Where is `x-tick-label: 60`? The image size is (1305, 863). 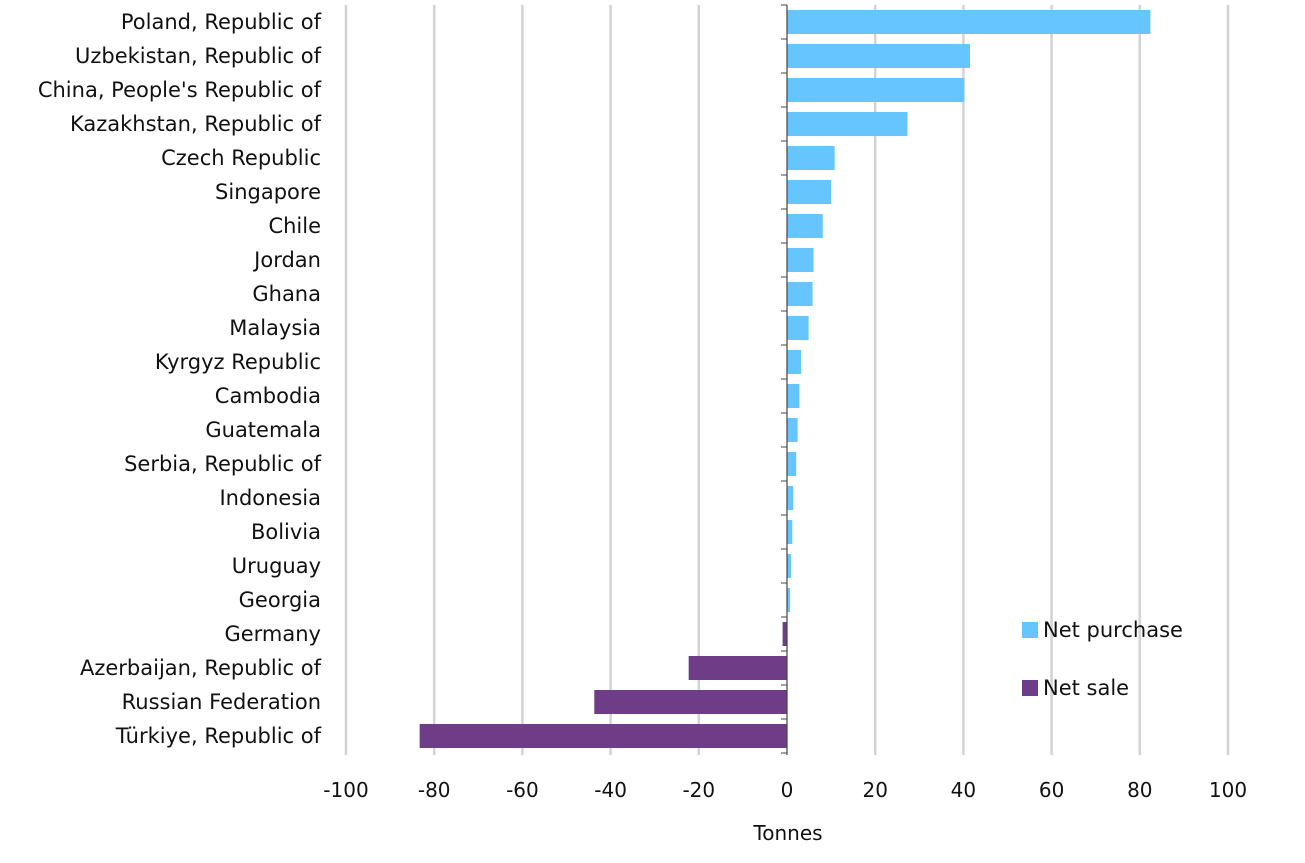 x-tick-label: 60 is located at coordinates (1051, 790).